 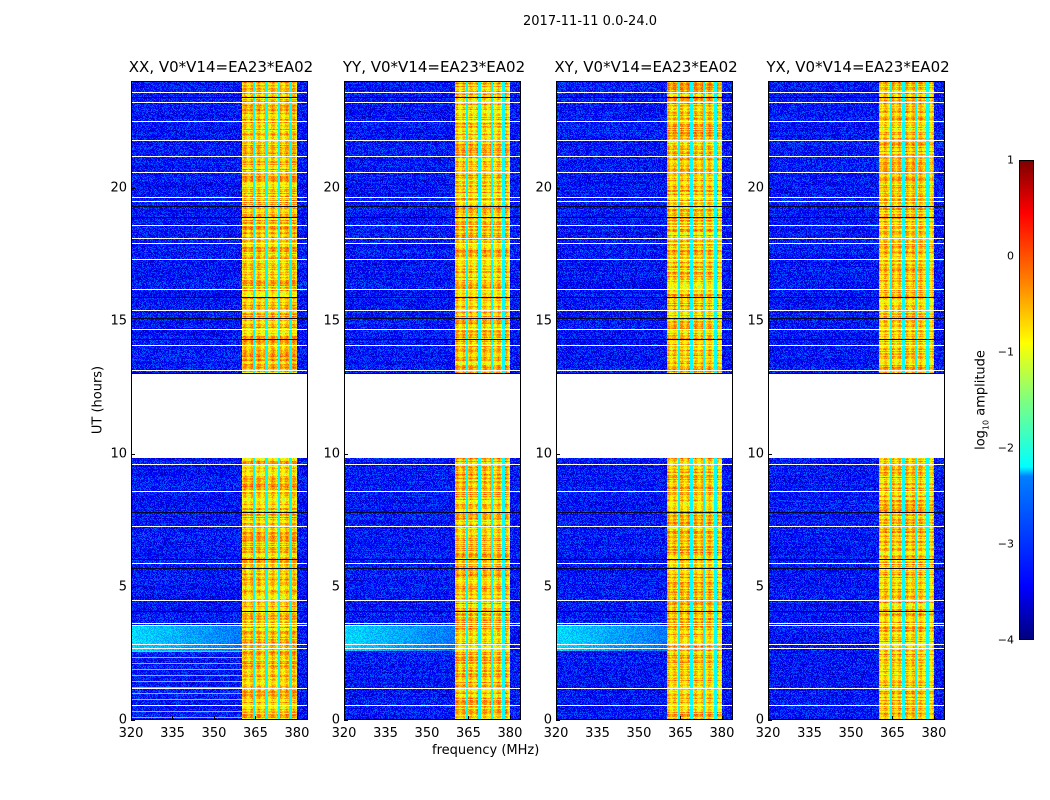 I want to click on panel-title: YX, V0*V14=EA23*EA02, so click(x=858, y=67).